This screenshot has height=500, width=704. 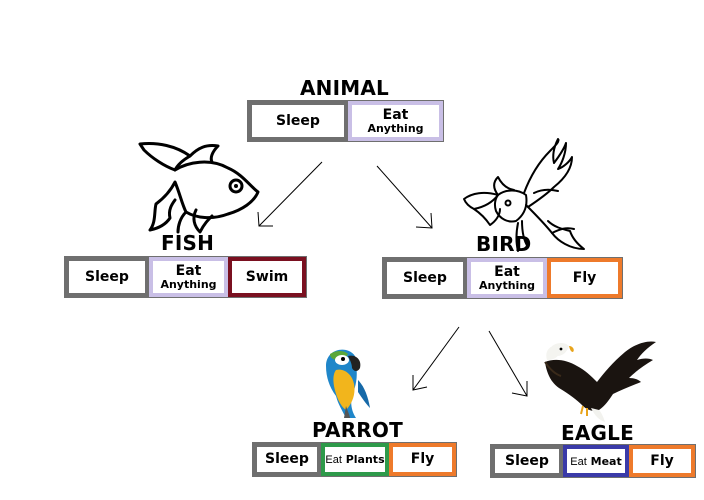 I want to click on arrow-bird-to-parrot, so click(x=436, y=358).